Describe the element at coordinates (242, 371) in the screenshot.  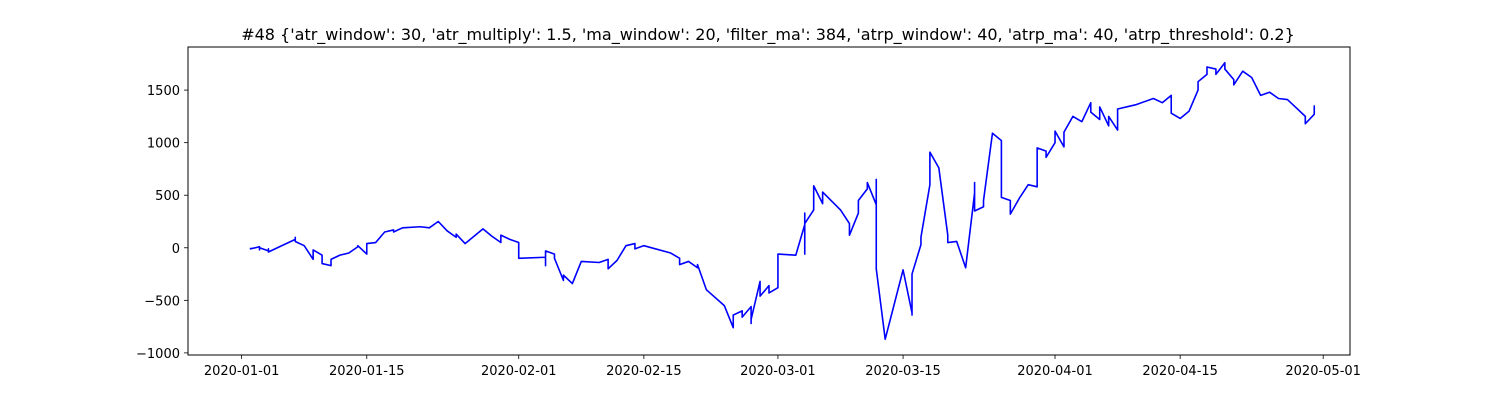
I see `x-tick-label-0: 2020-01-01` at that location.